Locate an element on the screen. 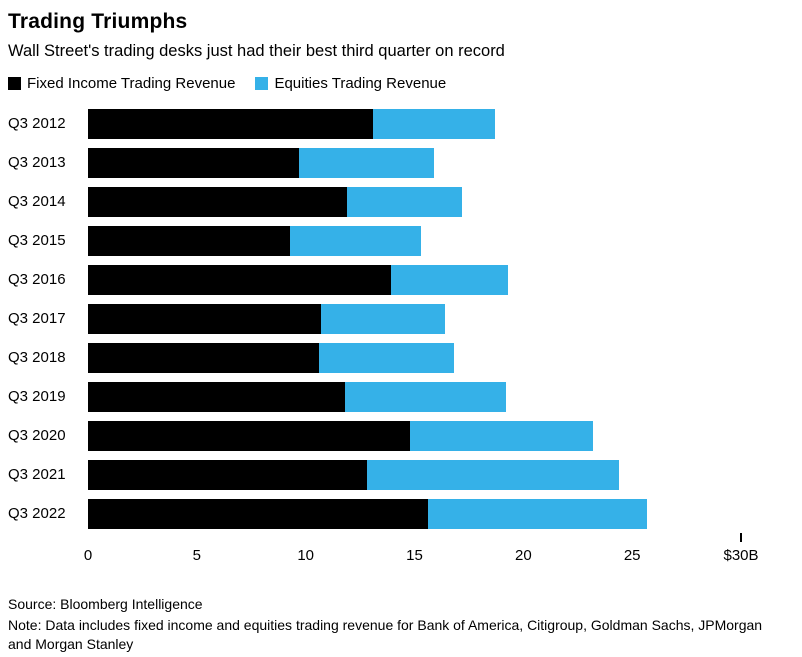  bar-row: Q3 2014 is located at coordinates (398, 201).